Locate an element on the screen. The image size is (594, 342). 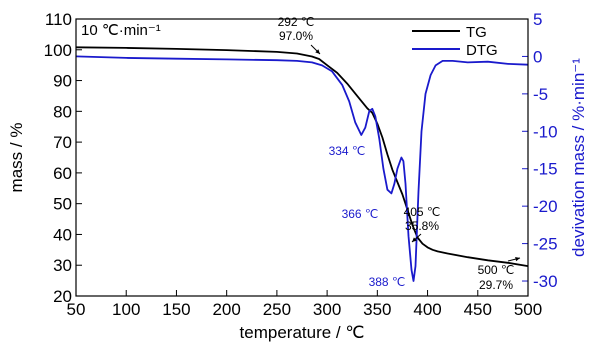
x-tick-label: 300 is located at coordinates (327, 309).